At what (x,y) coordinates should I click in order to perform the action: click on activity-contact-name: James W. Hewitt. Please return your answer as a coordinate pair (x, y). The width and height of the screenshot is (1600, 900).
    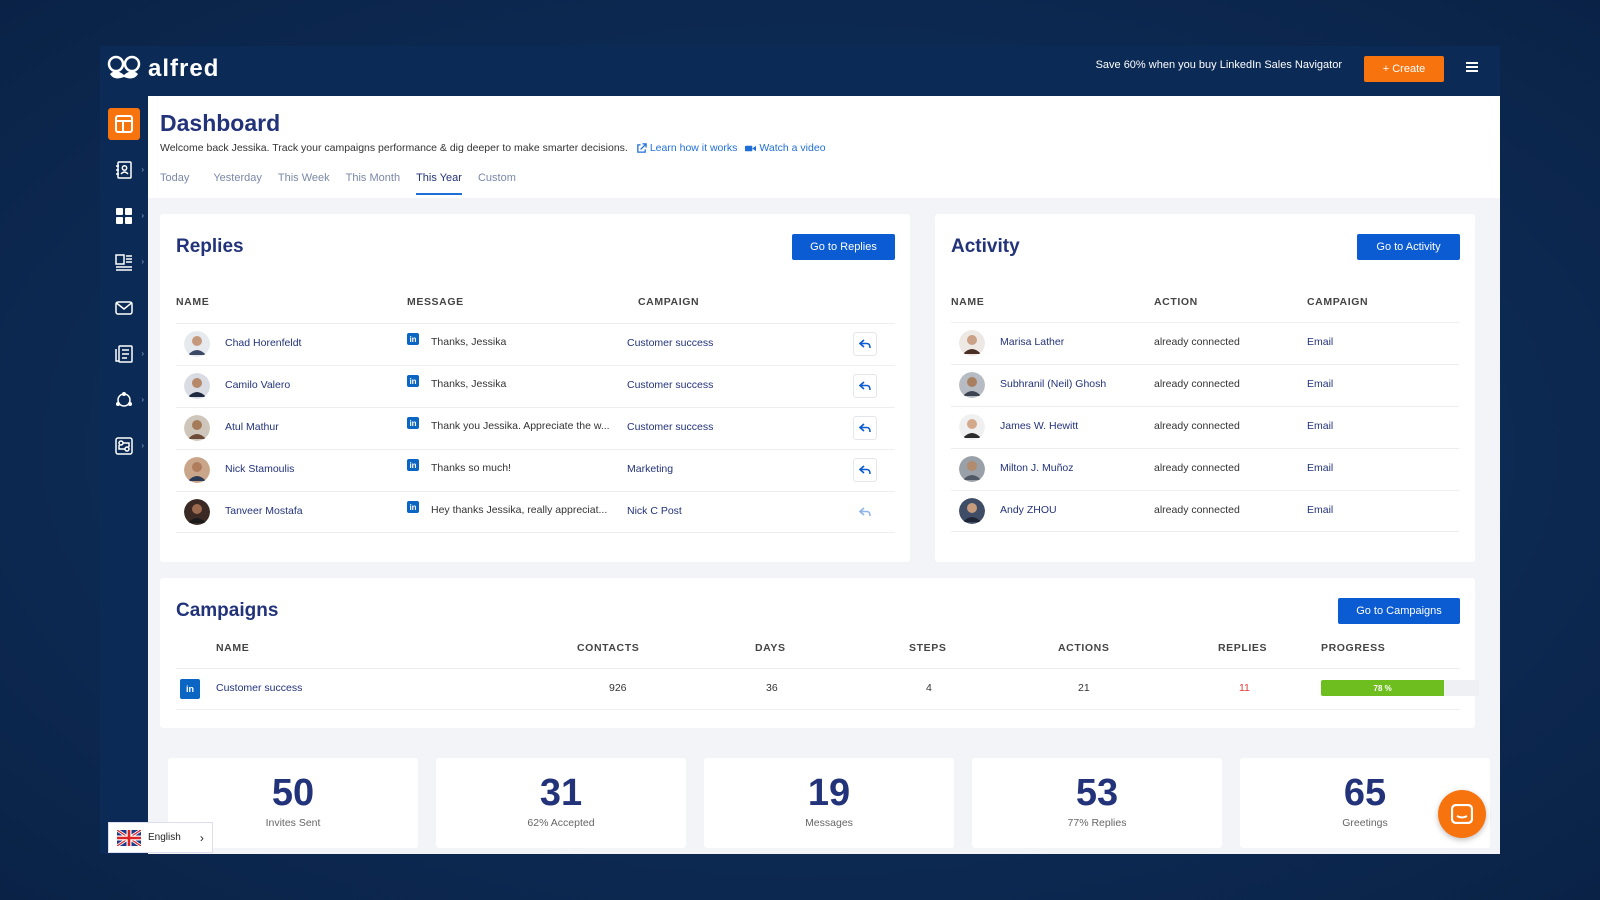
    Looking at the image, I should click on (1039, 426).